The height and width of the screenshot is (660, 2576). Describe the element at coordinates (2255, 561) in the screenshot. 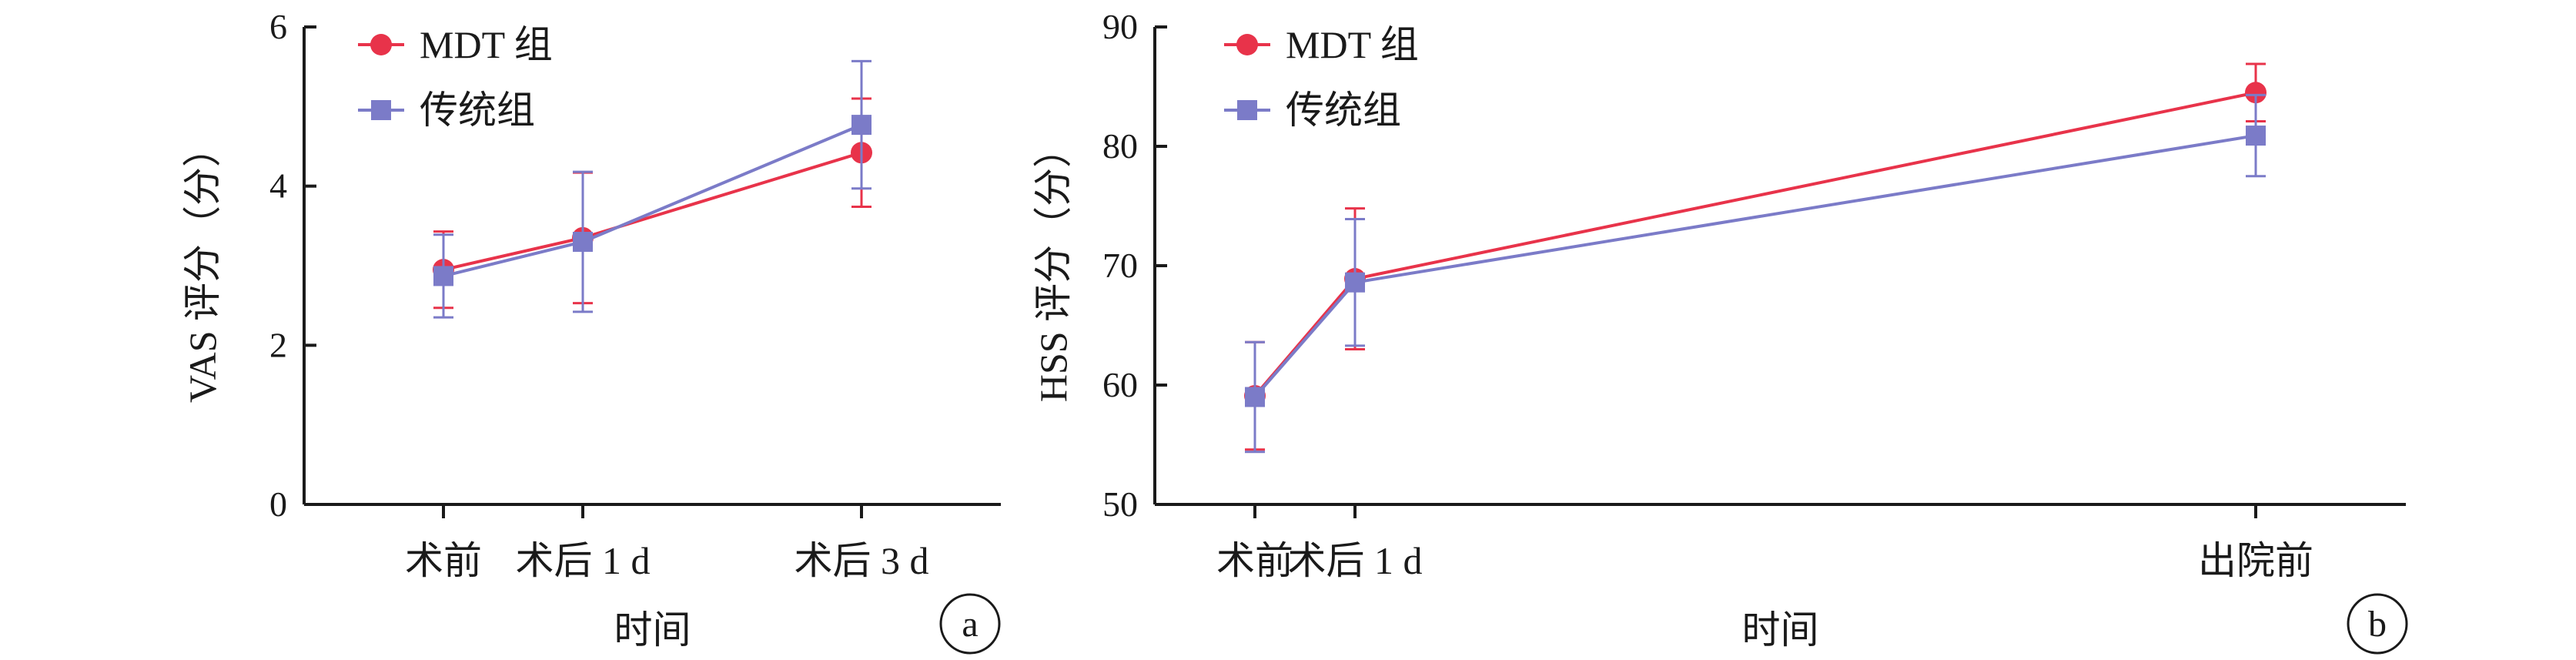

I see `x-tick-label: 出院前` at that location.